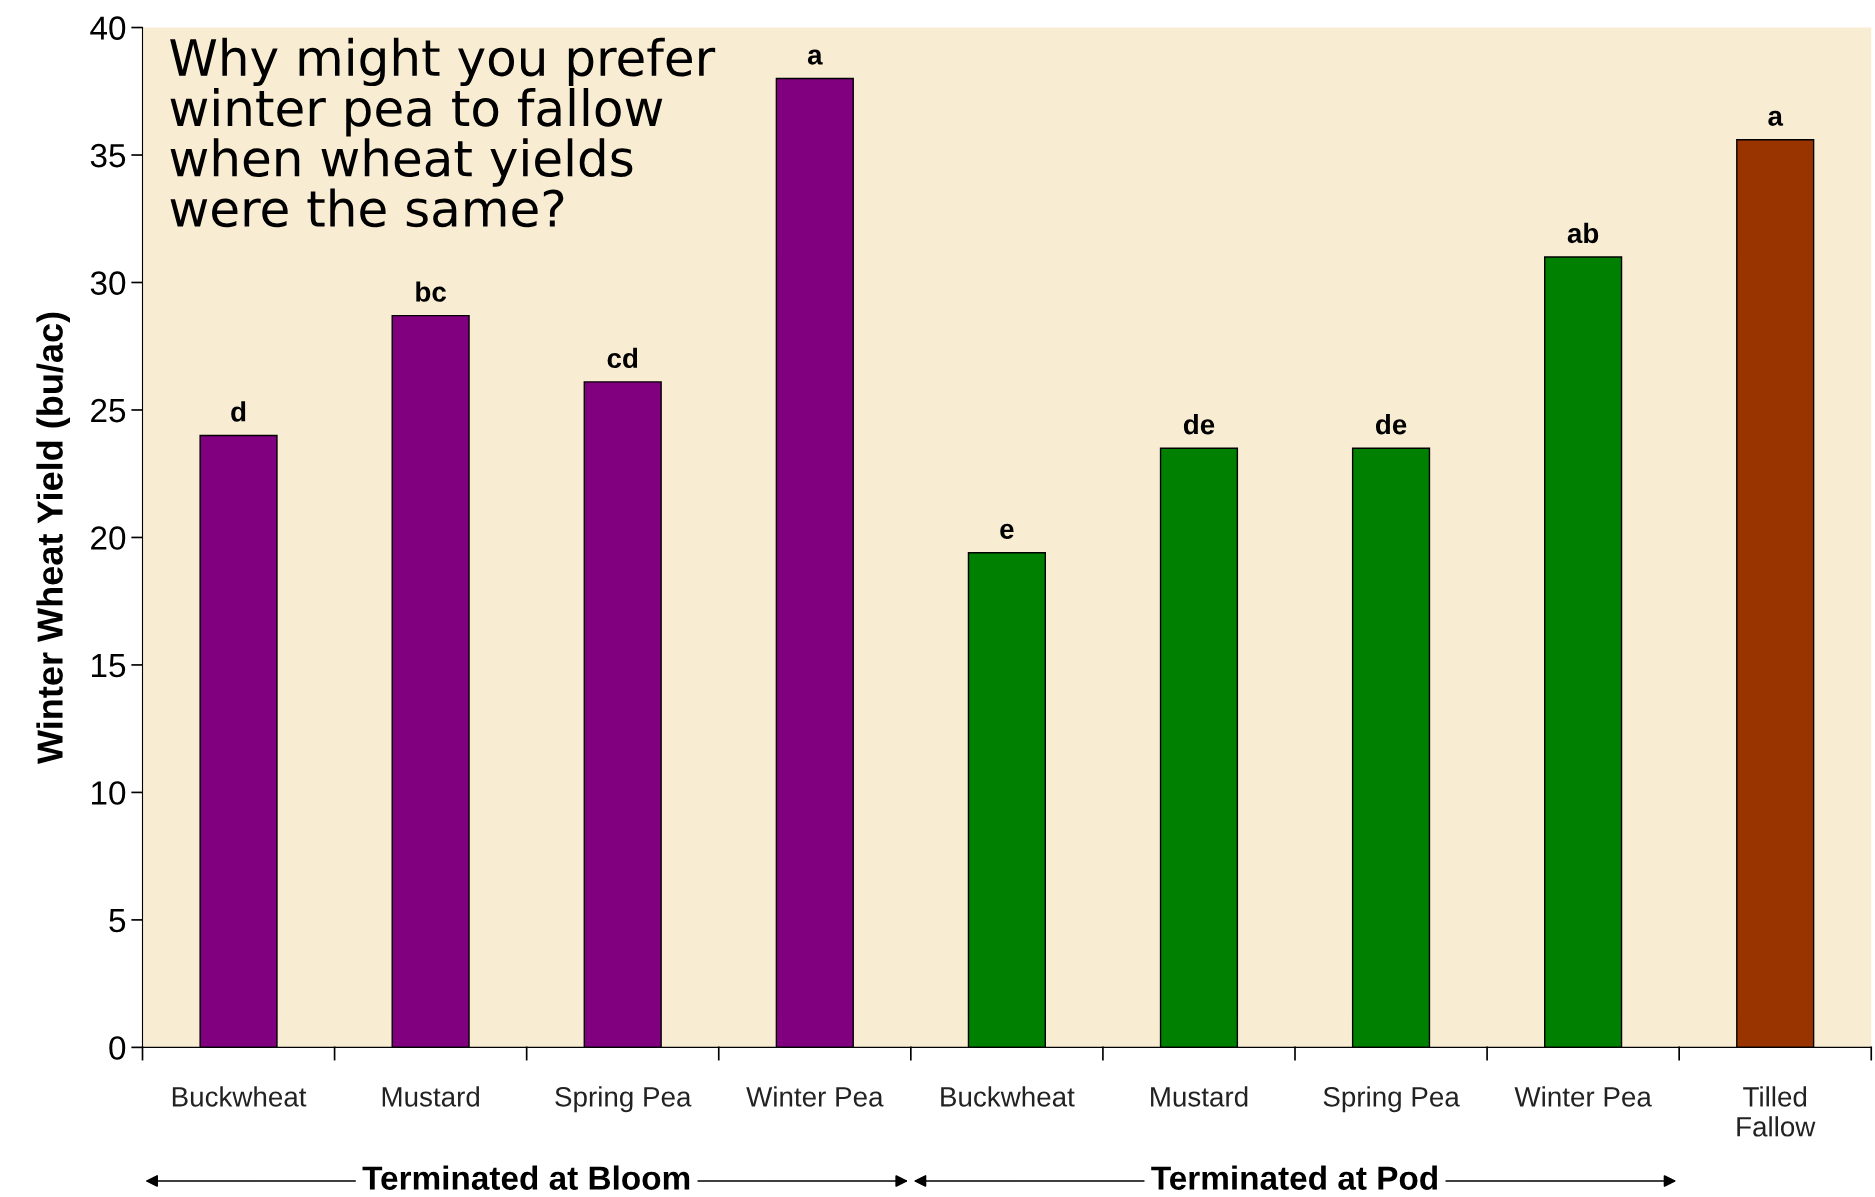 The width and height of the screenshot is (1875, 1197). What do you see at coordinates (526, 1177) in the screenshot?
I see `text: Terminated at Bloom` at bounding box center [526, 1177].